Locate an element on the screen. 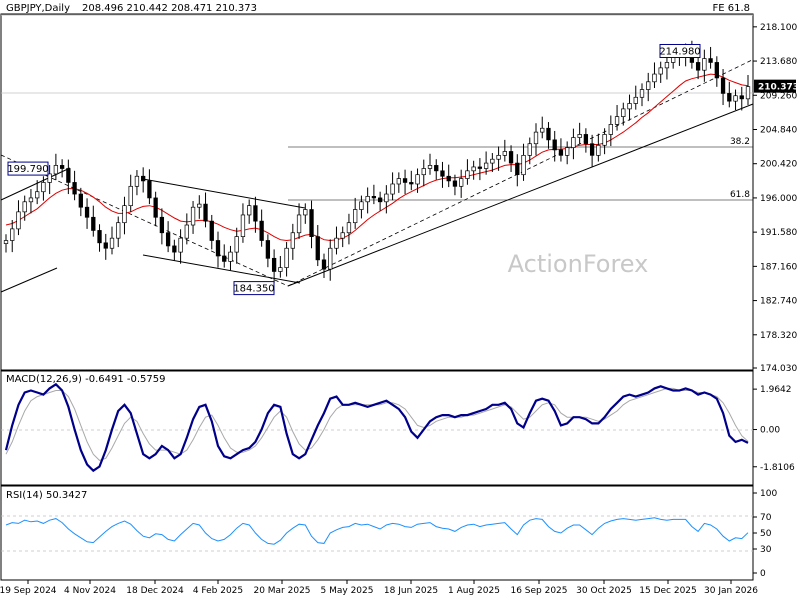 Image resolution: width=800 pixels, height=600 pixels. time-tick-label: 18 Dec 2024 is located at coordinates (155, 591).